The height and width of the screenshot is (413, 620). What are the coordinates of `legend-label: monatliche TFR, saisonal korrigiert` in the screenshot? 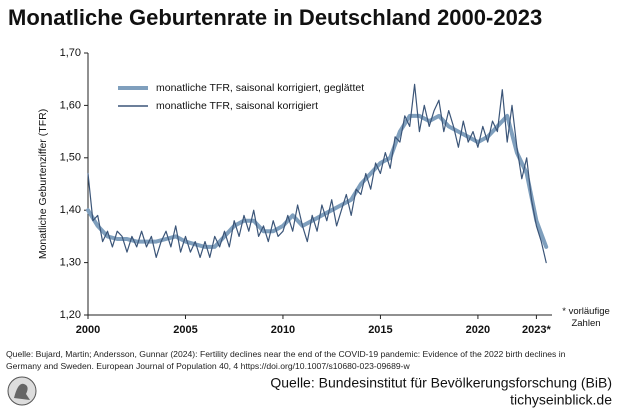 It's located at (237, 106).